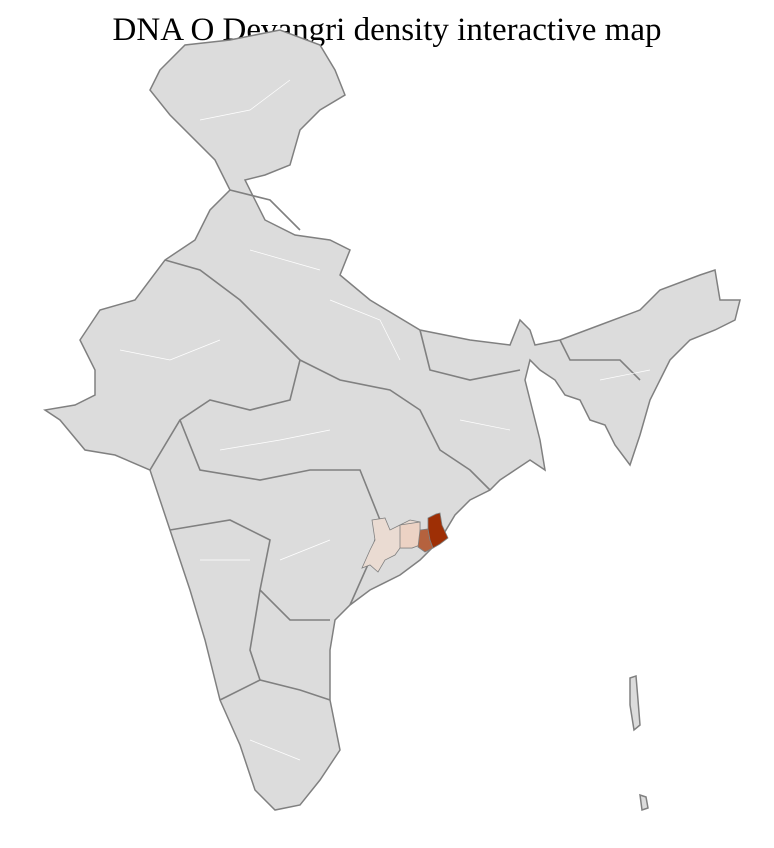  What do you see at coordinates (644, 802) in the screenshot?
I see `nicobar-islands` at bounding box center [644, 802].